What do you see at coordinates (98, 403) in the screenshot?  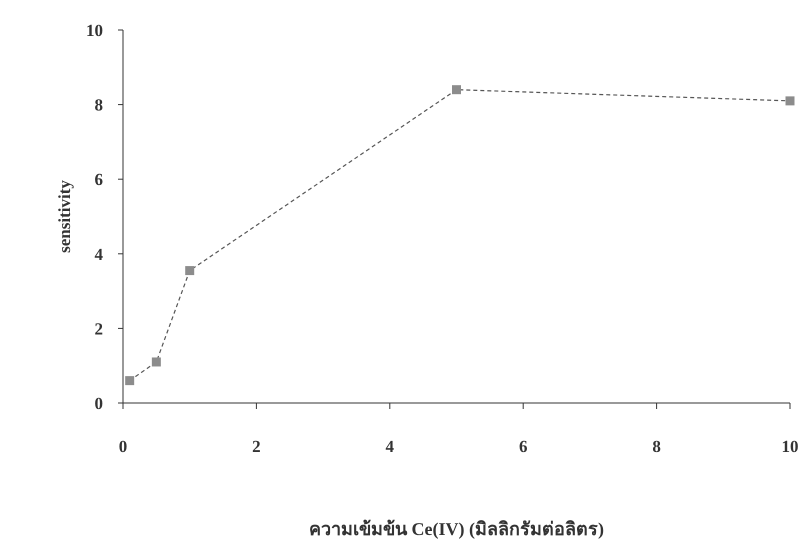 I see `y-tick-label: 0` at bounding box center [98, 403].